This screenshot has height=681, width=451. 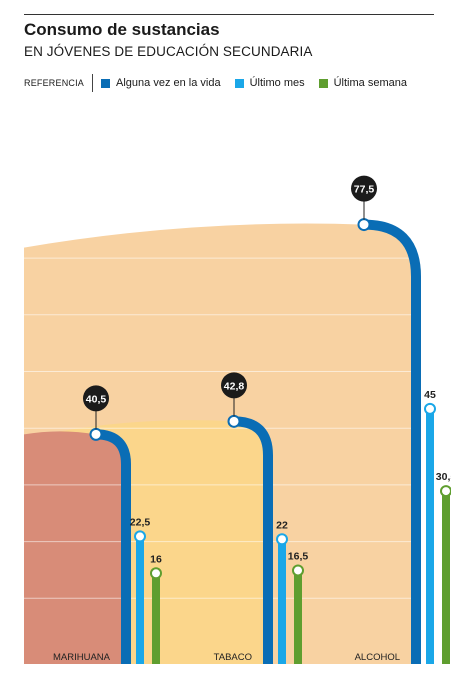 What do you see at coordinates (239, 83) in the screenshot?
I see `legend-swatch-ultimo-mes` at bounding box center [239, 83].